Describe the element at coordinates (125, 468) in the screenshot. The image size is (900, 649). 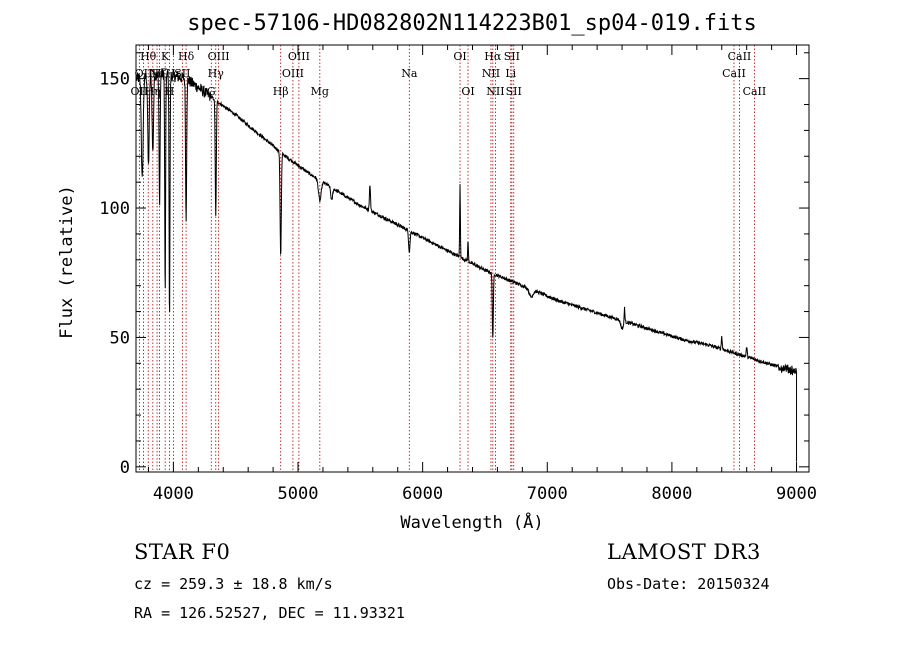
I see `y-tick-label: 0` at that location.